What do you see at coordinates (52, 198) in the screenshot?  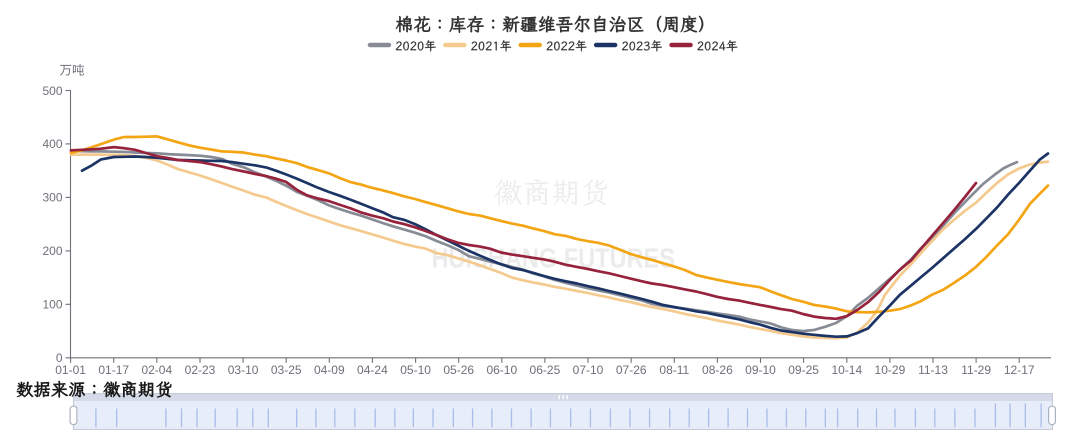 I see `svg-text: 300` at bounding box center [52, 198].